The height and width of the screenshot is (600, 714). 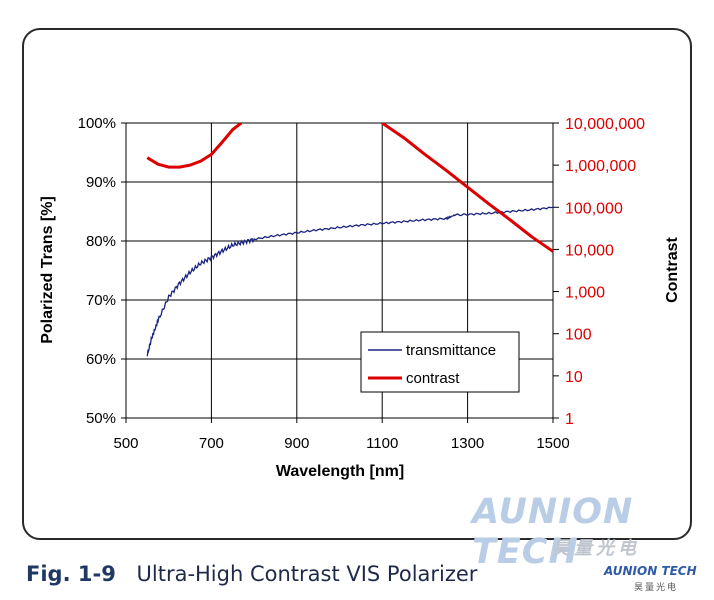 I want to click on left-y-tick-label: 70%, so click(x=101, y=300).